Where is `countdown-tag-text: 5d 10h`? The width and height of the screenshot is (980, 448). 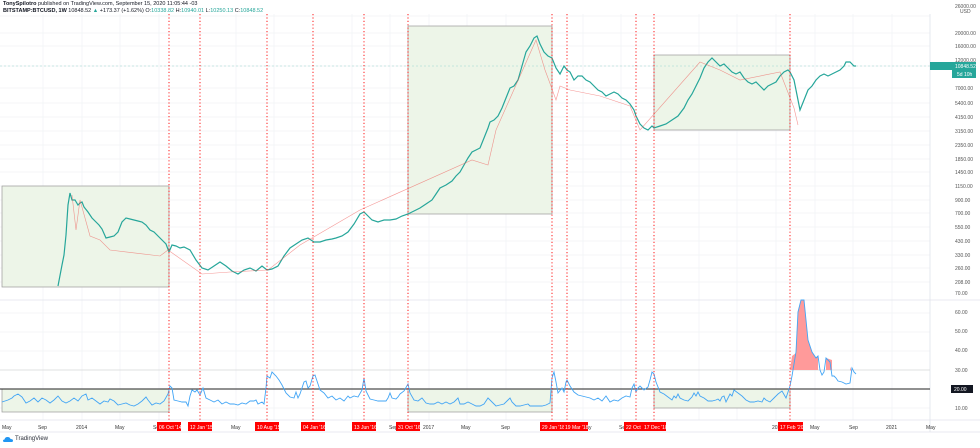
countdown-tag-text: 5d 10h is located at coordinates (965, 75).